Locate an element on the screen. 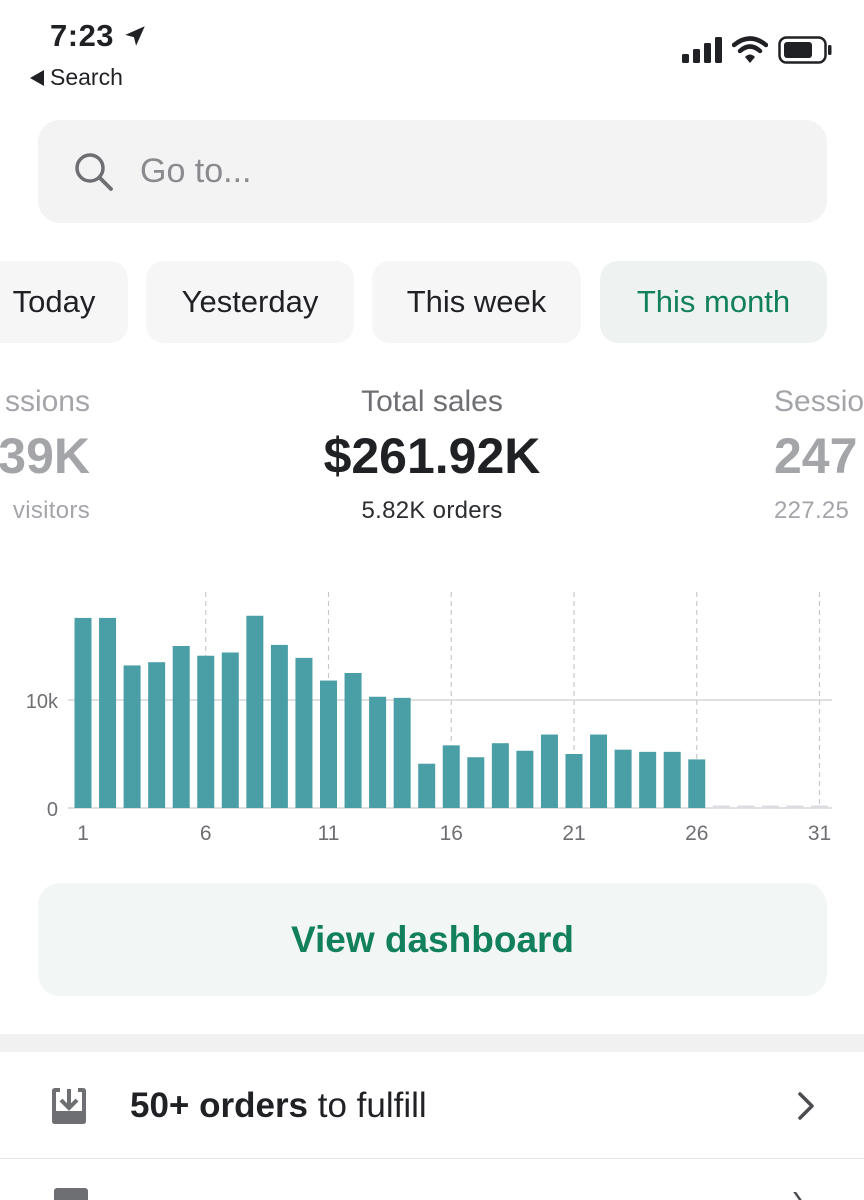  next-row-icon is located at coordinates (71, 1194).